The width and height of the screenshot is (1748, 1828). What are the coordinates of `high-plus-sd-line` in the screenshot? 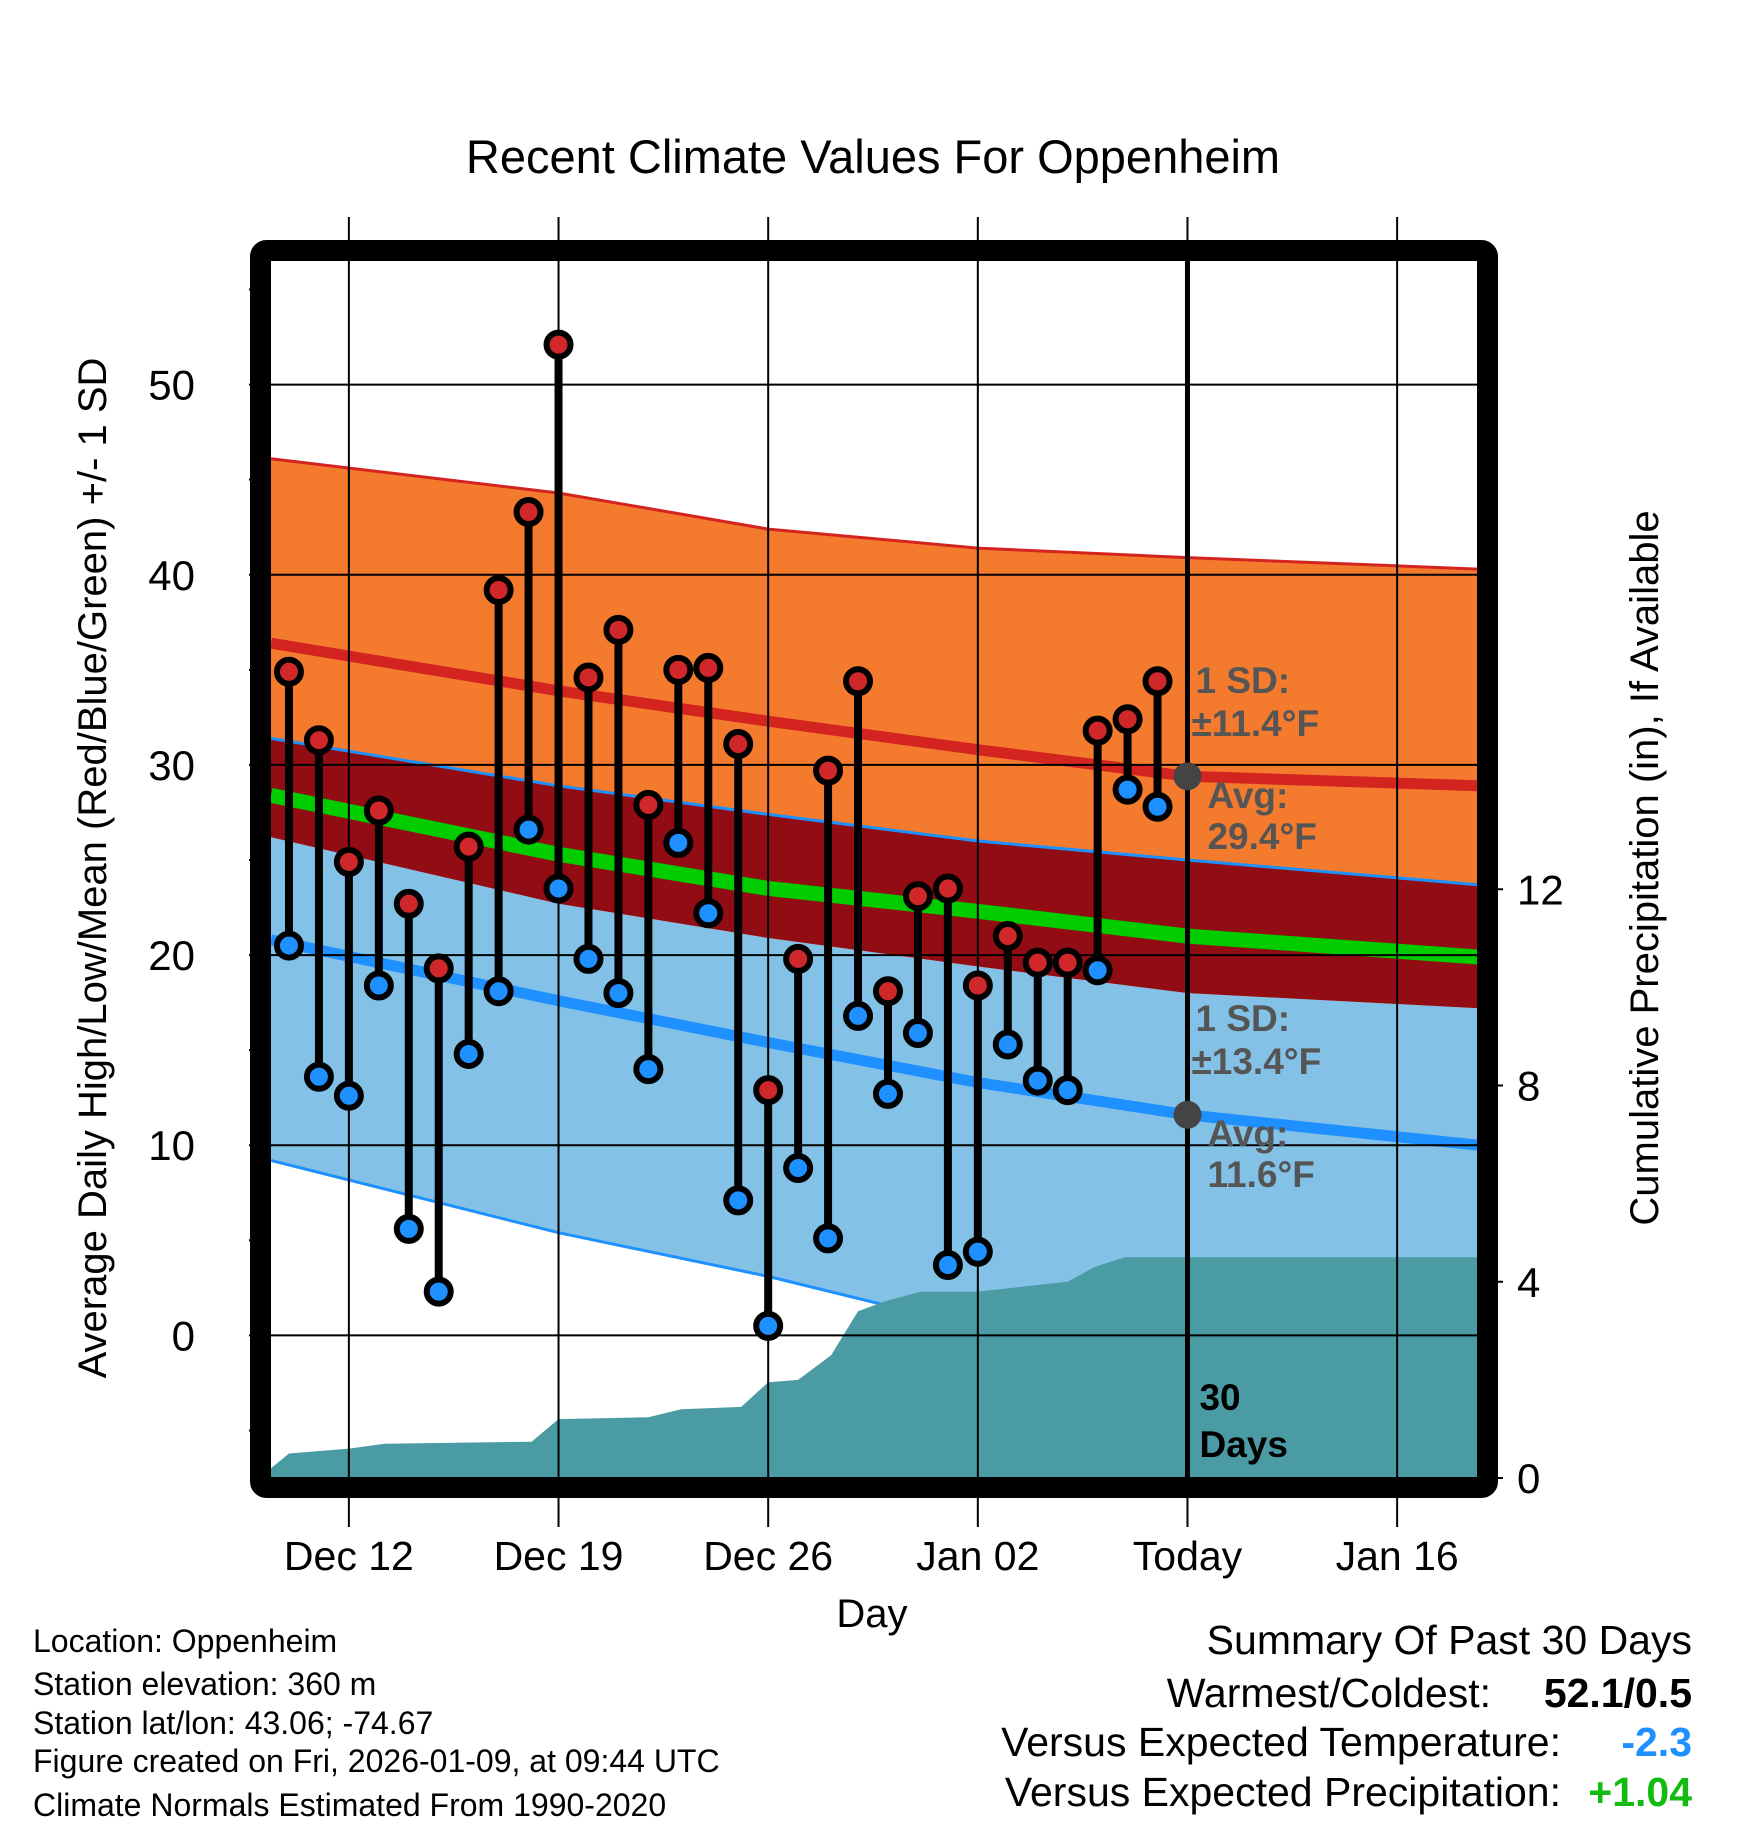 It's located at (874, 514).